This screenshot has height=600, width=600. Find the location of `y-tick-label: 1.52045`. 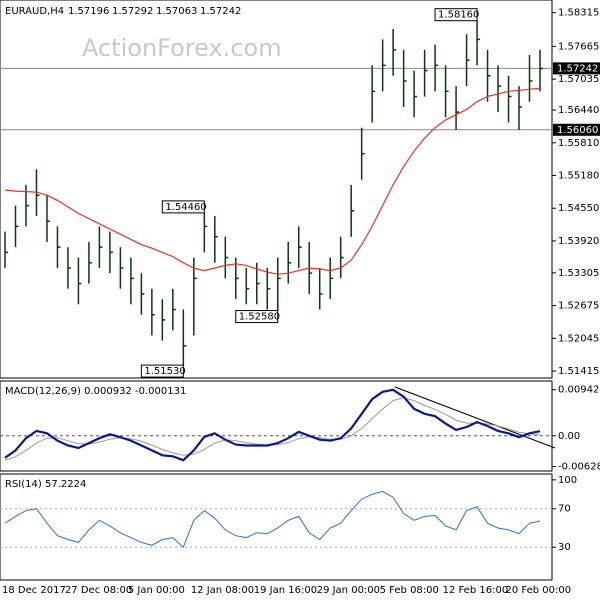

y-tick-label: 1.52045 is located at coordinates (578, 338).